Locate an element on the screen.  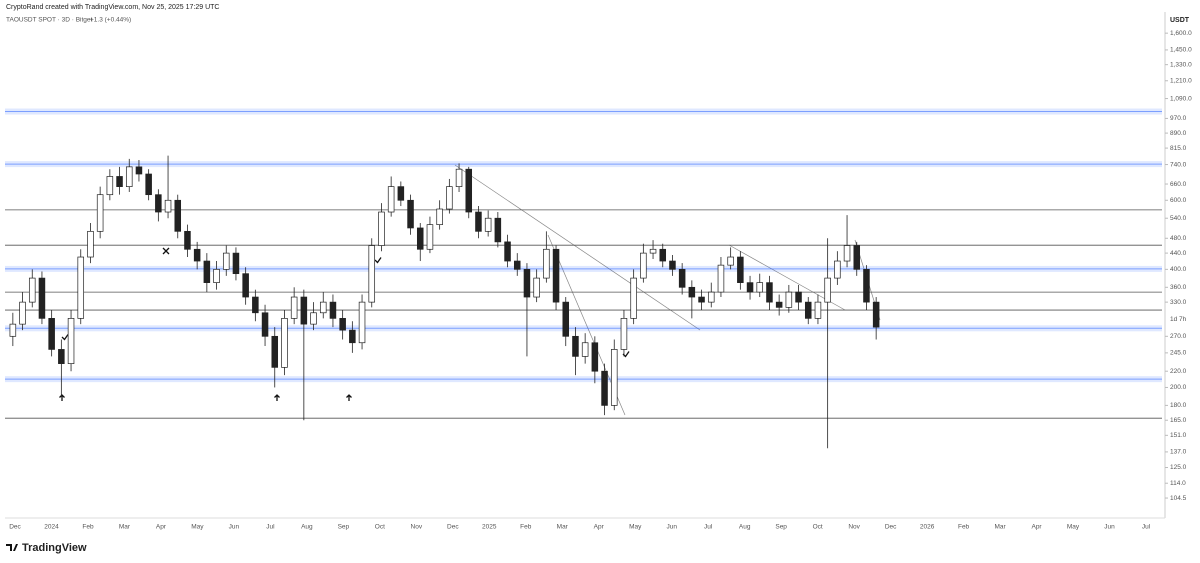
x-tick-label: Sep is located at coordinates (344, 527).